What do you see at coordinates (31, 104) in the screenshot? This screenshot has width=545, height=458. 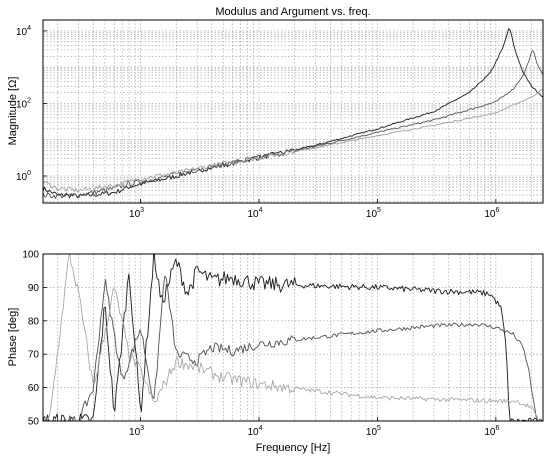 I see `magnitude-y-ticks: 100 102 104` at bounding box center [31, 104].